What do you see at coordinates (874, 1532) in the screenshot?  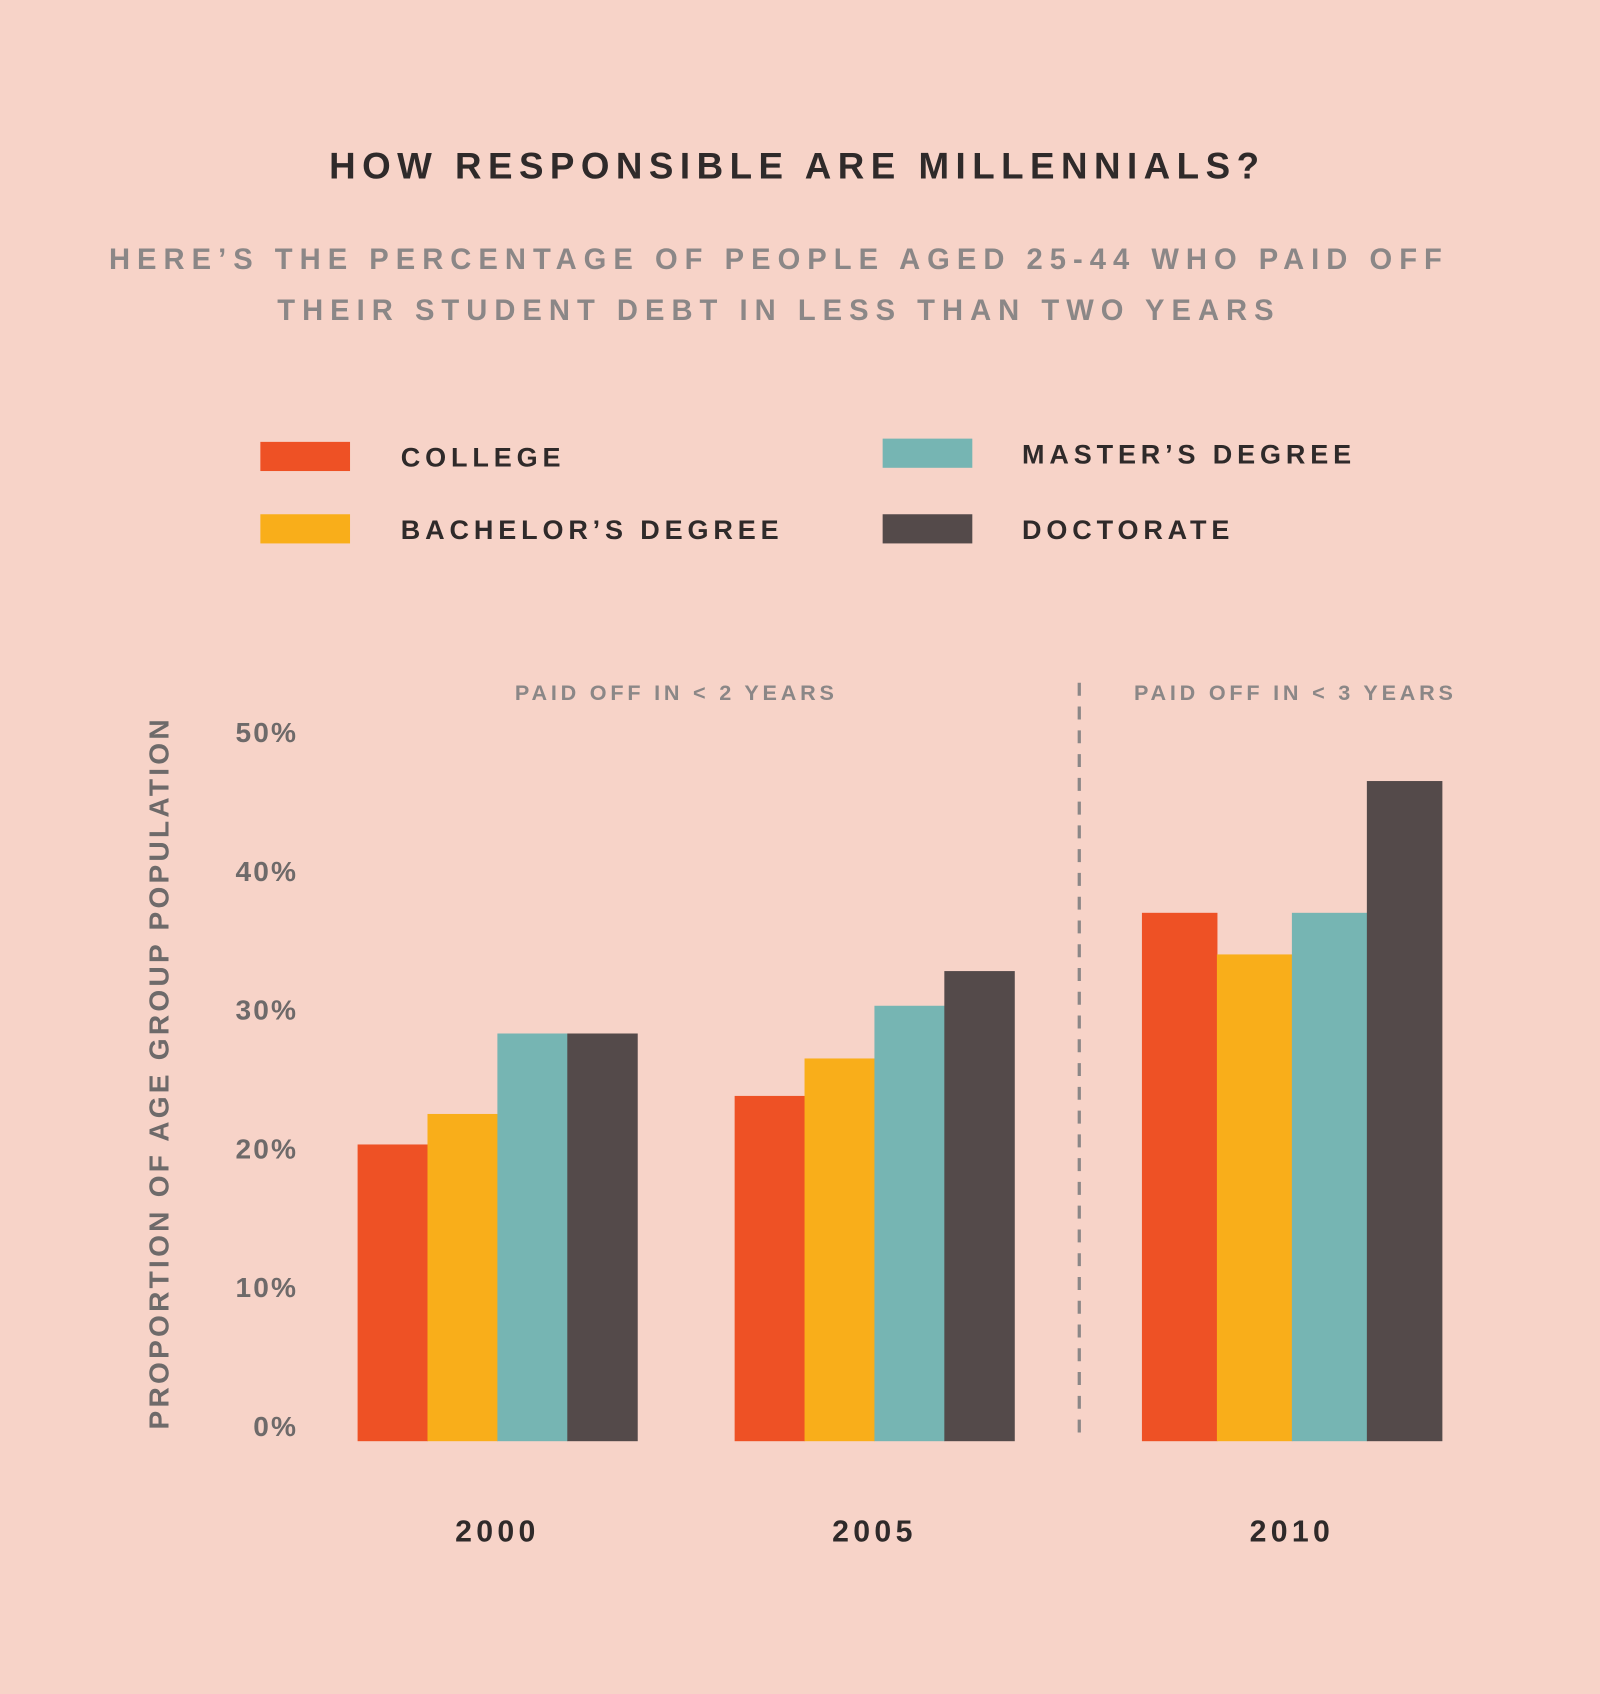 I see `x-category-label: 2005` at bounding box center [874, 1532].